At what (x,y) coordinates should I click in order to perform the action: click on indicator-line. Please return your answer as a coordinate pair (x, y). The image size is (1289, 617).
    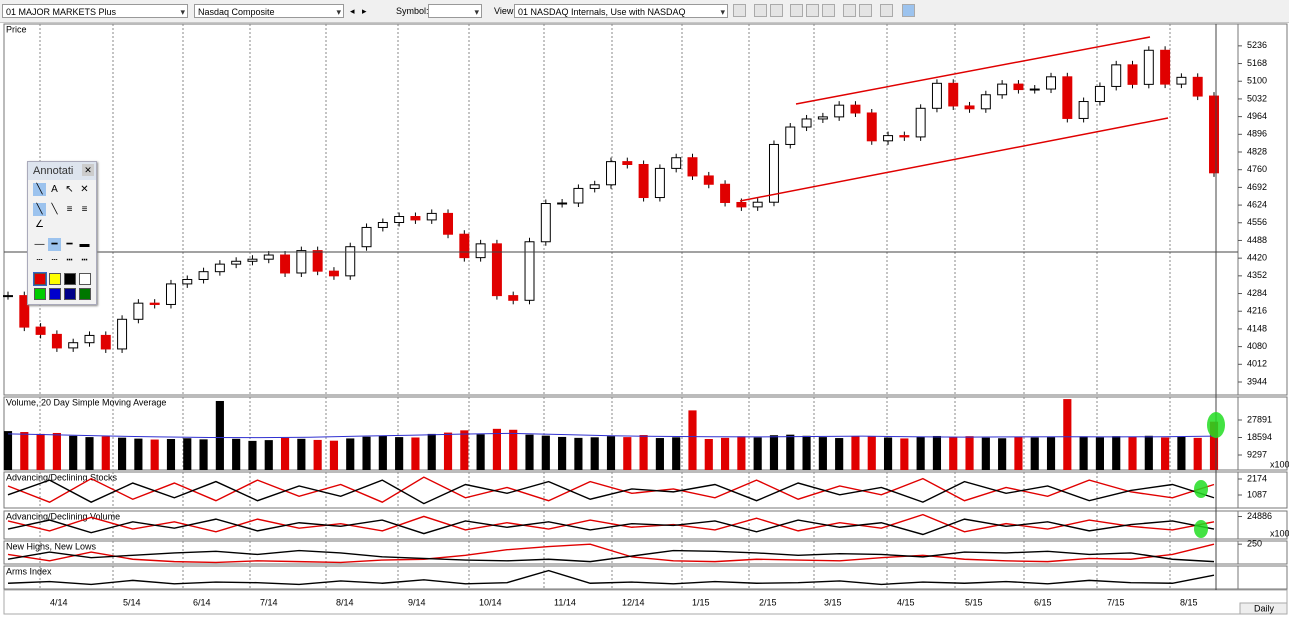
    Looking at the image, I should click on (611, 577).